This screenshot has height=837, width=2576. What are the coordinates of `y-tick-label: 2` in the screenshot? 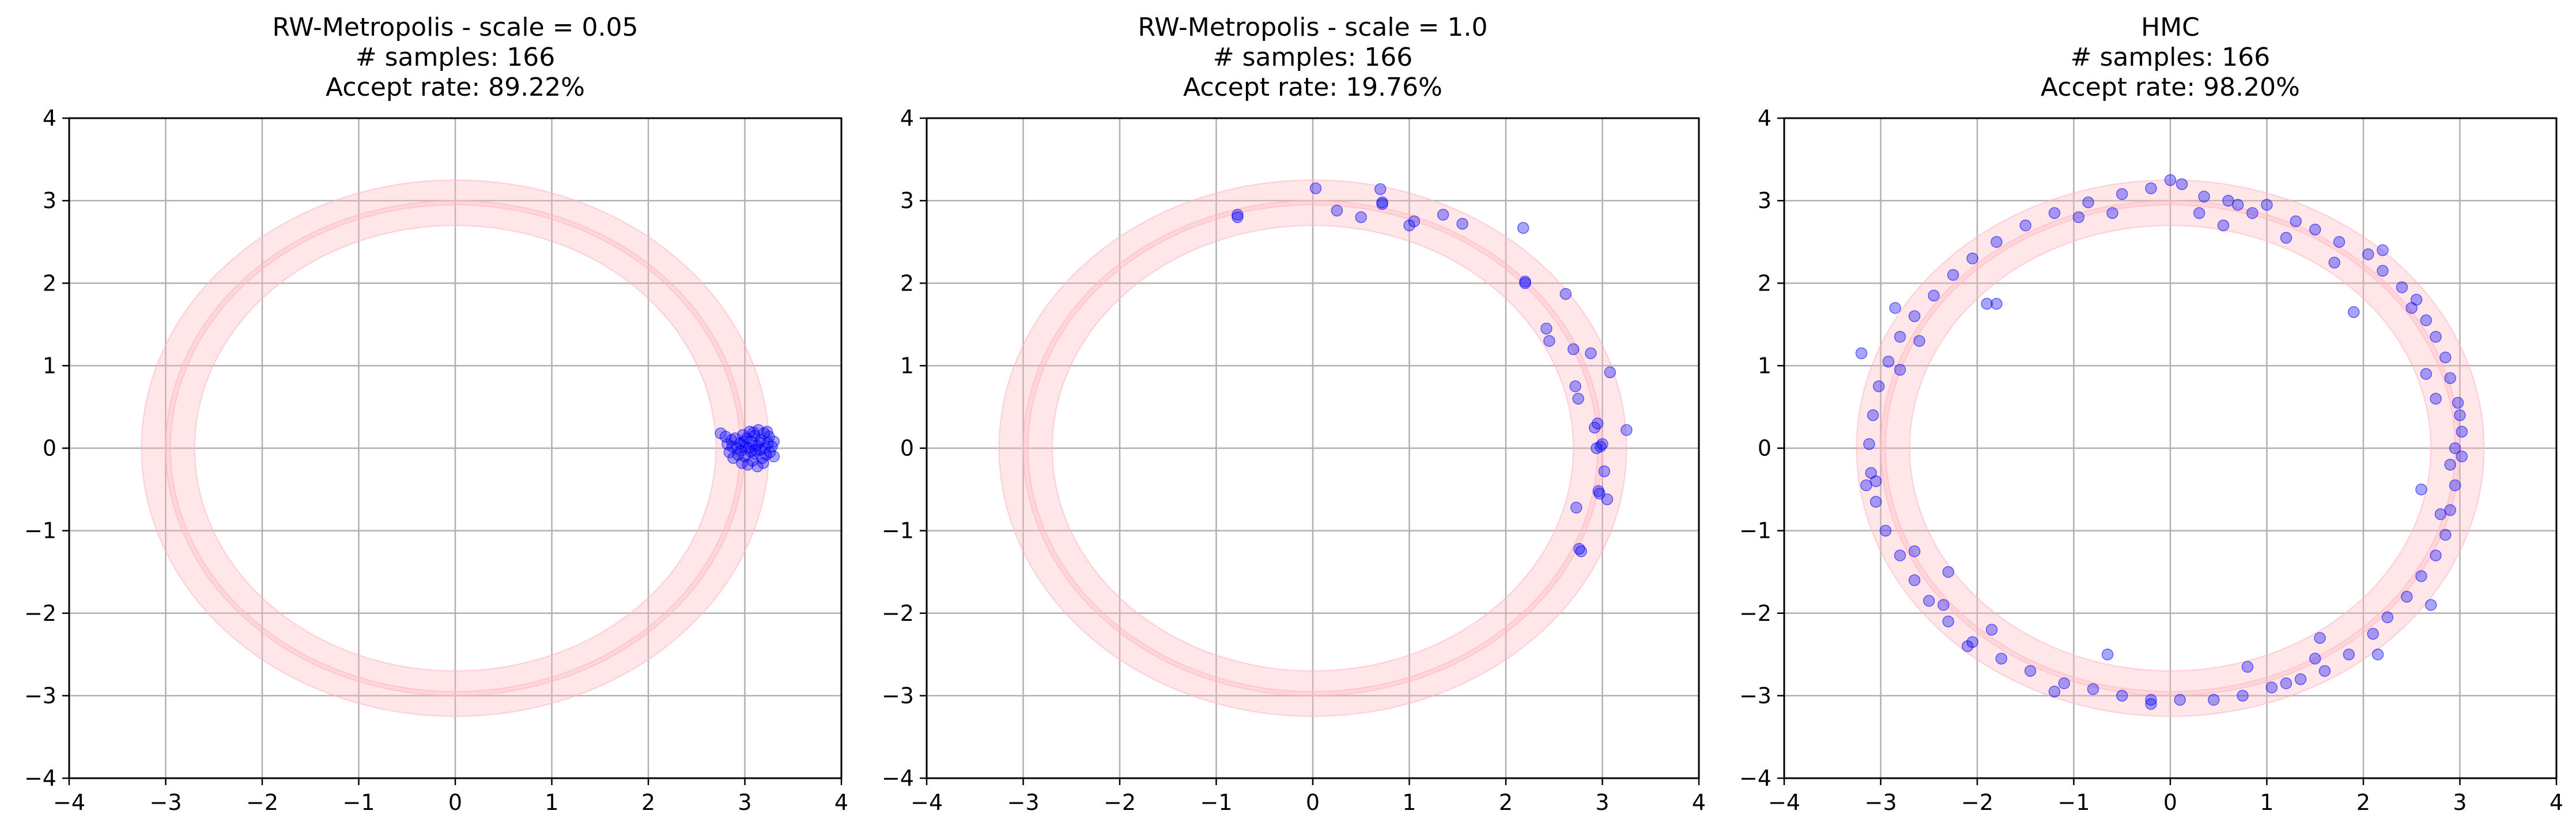 It's located at (907, 283).